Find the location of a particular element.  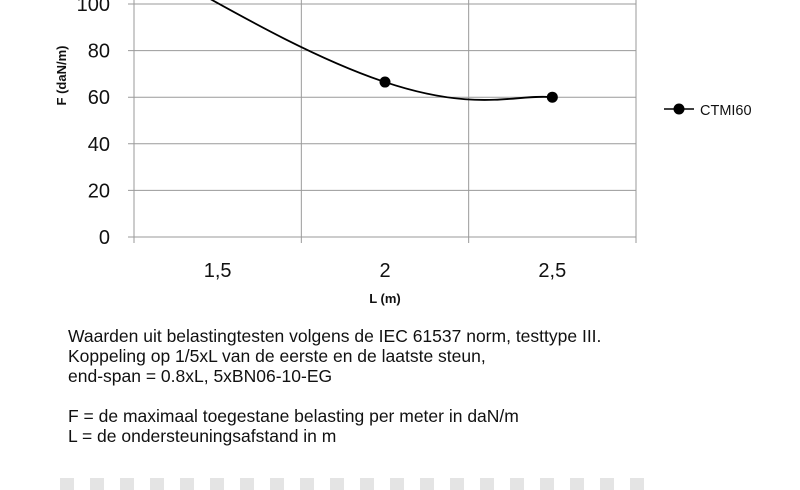

cropped-text-remnant is located at coordinates (360, 484).